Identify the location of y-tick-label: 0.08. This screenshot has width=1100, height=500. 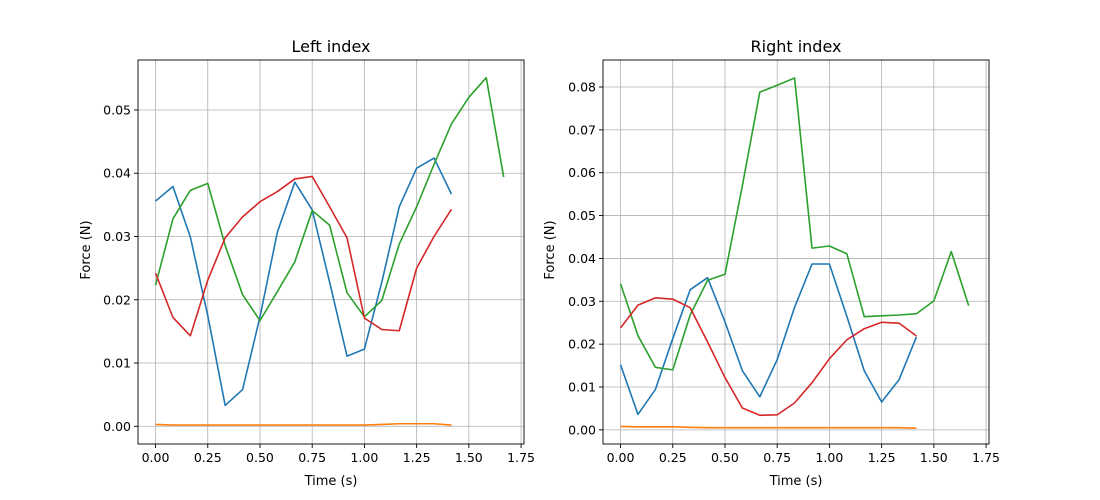
(582, 87).